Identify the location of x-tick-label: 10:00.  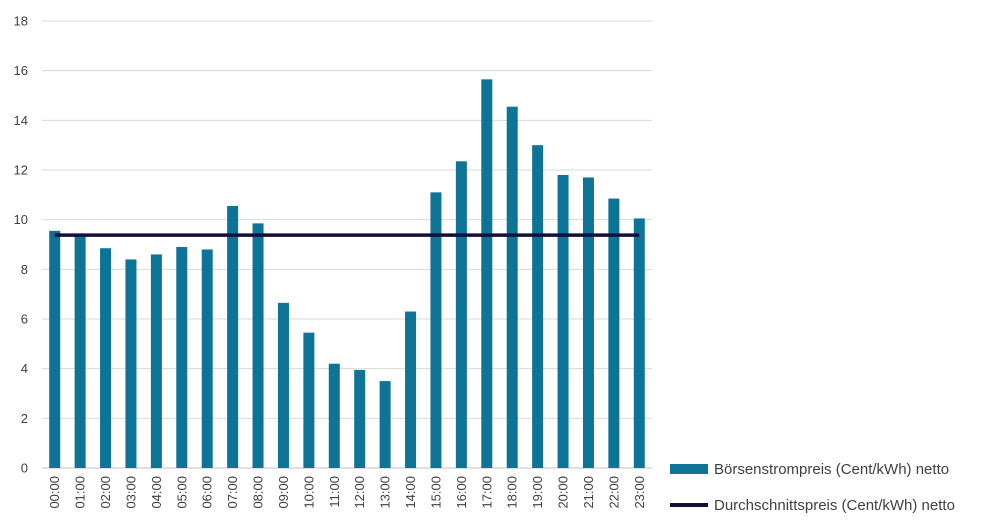
(308, 492).